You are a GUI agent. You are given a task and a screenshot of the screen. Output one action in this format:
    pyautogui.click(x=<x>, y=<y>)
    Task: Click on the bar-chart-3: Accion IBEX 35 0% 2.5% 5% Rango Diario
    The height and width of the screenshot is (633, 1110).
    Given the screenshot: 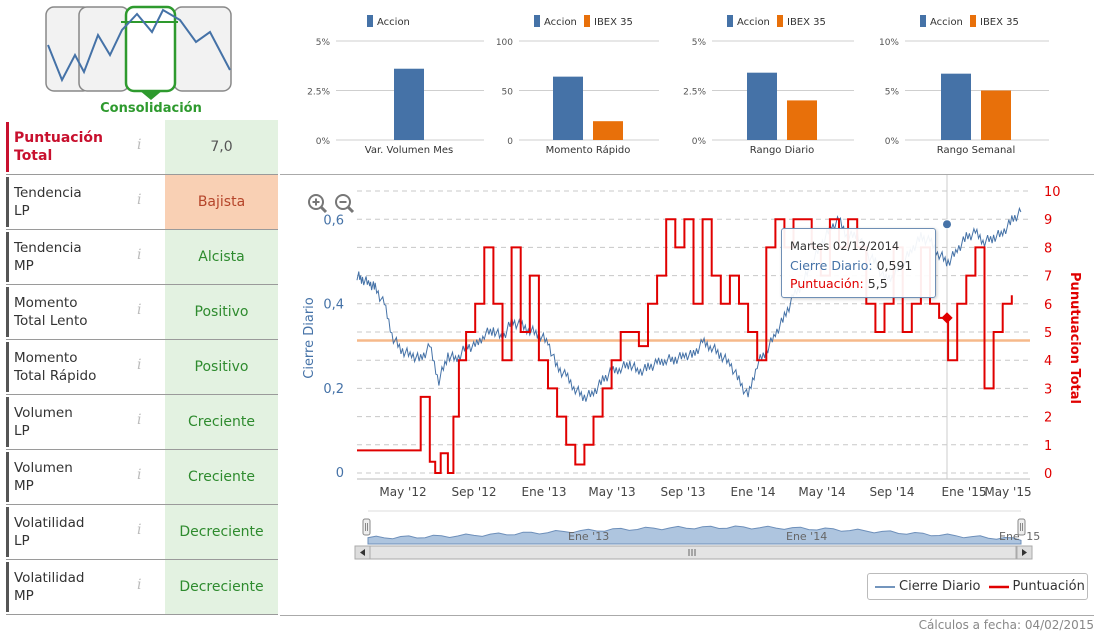 What is the action you would take?
    pyautogui.click(x=768, y=85)
    